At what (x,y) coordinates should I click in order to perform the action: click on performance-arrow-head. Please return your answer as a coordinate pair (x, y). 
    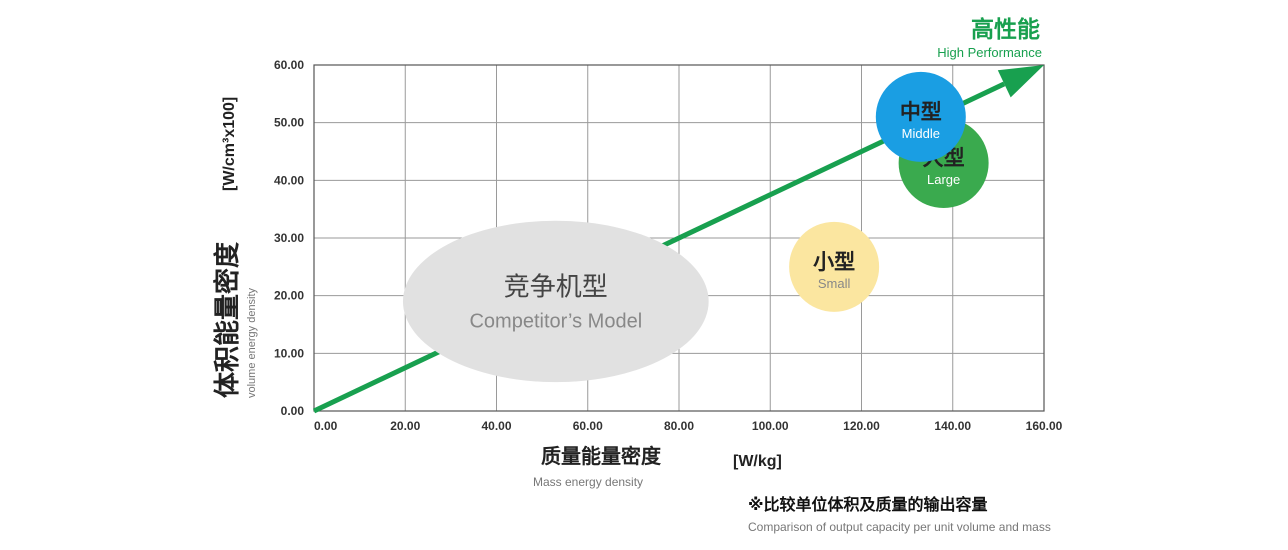
    Looking at the image, I should click on (1020, 81).